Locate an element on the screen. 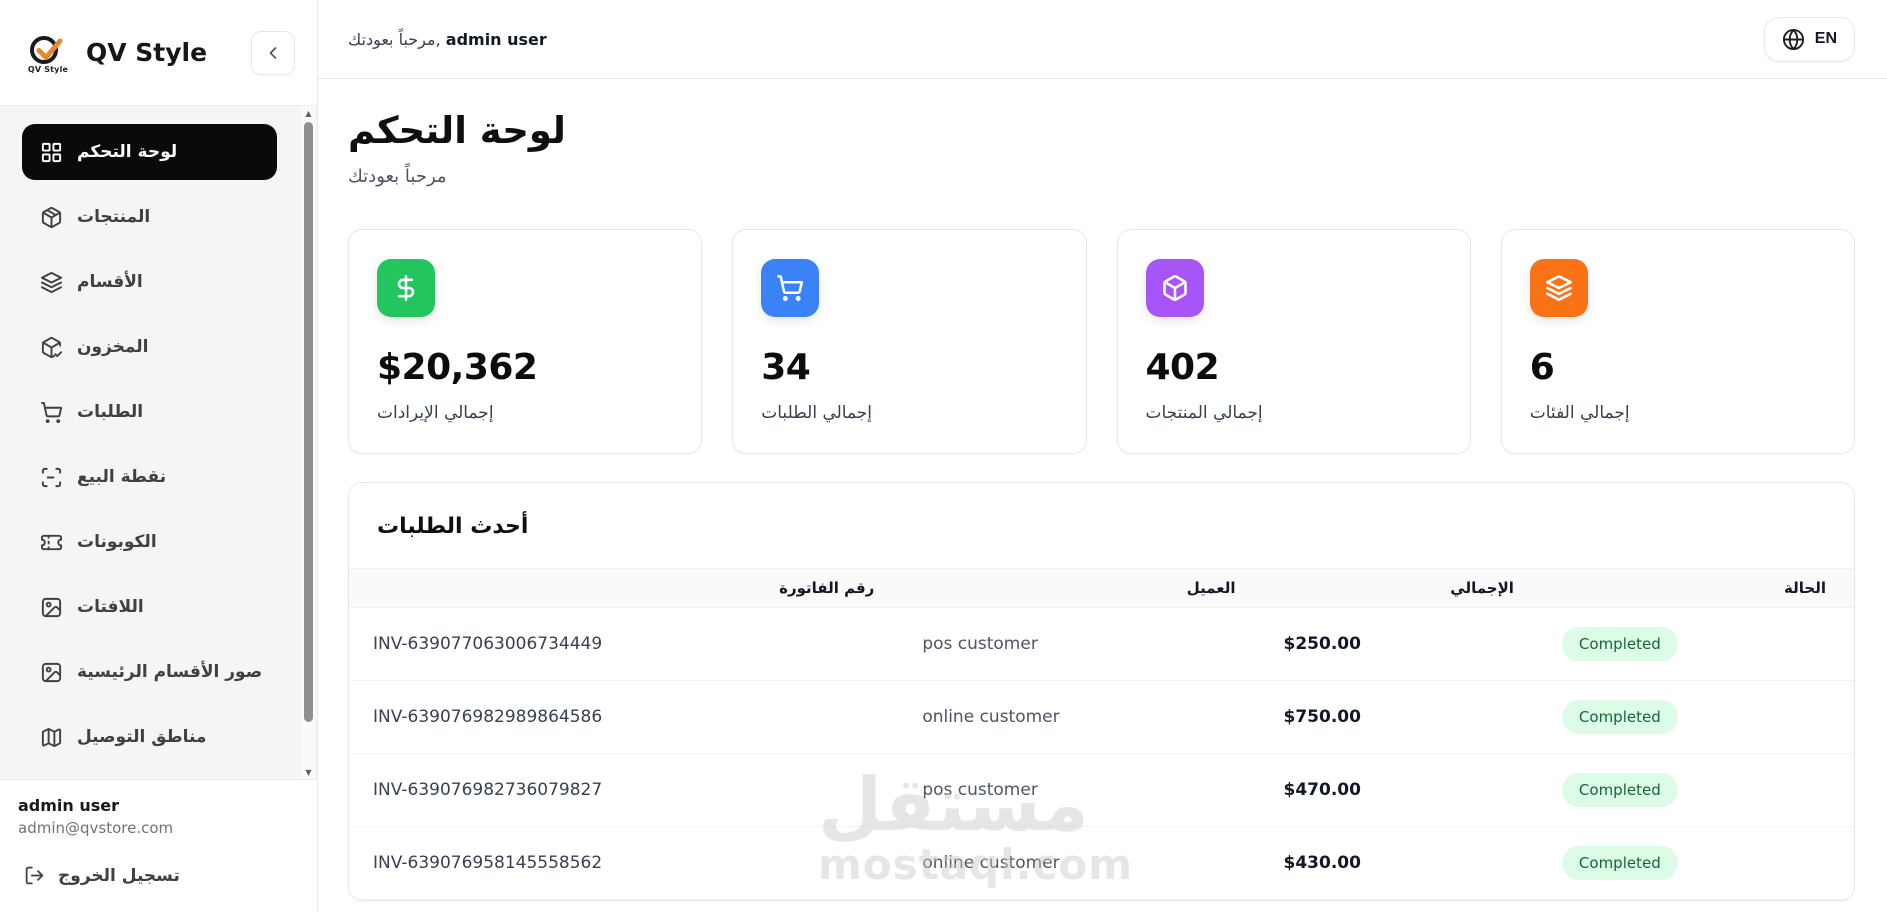 Image resolution: width=1887 pixels, height=912 pixels. sidebar-header: QV Style QV Style is located at coordinates (158, 53).